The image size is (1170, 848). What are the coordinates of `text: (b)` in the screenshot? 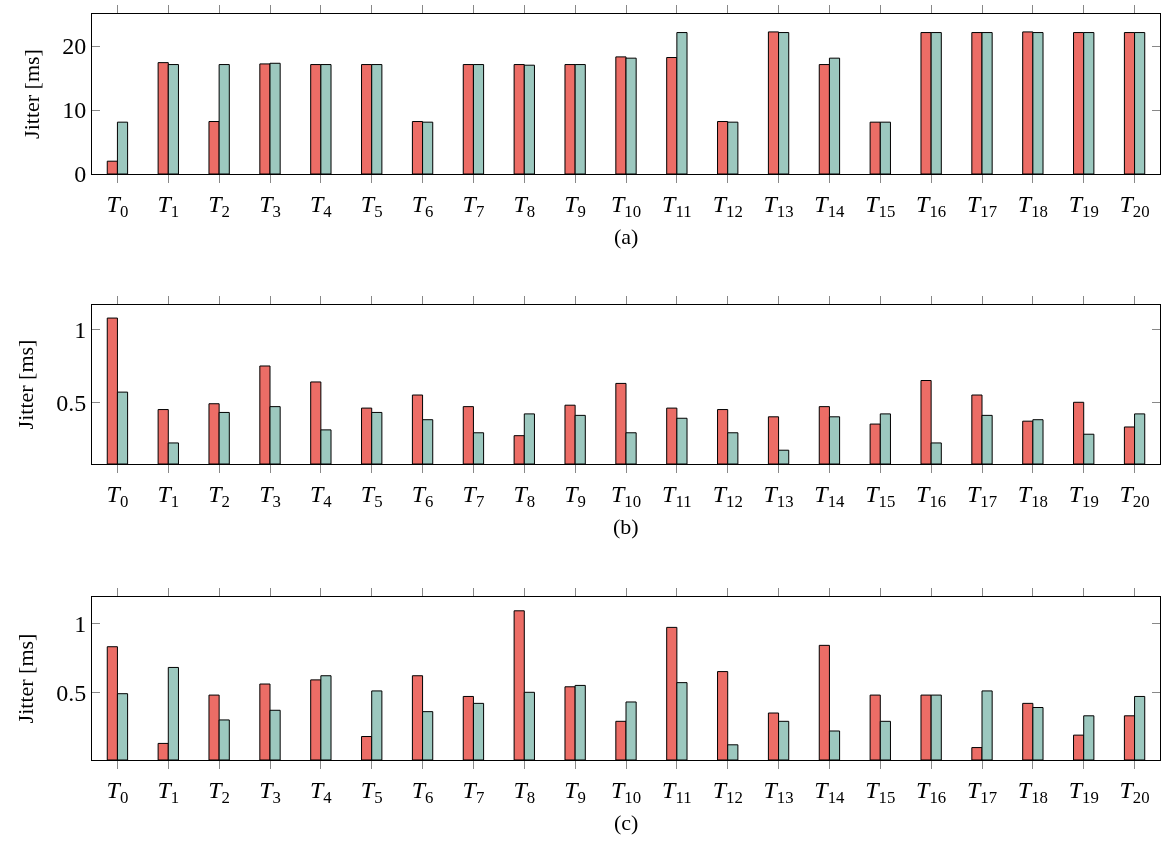 It's located at (626, 526).